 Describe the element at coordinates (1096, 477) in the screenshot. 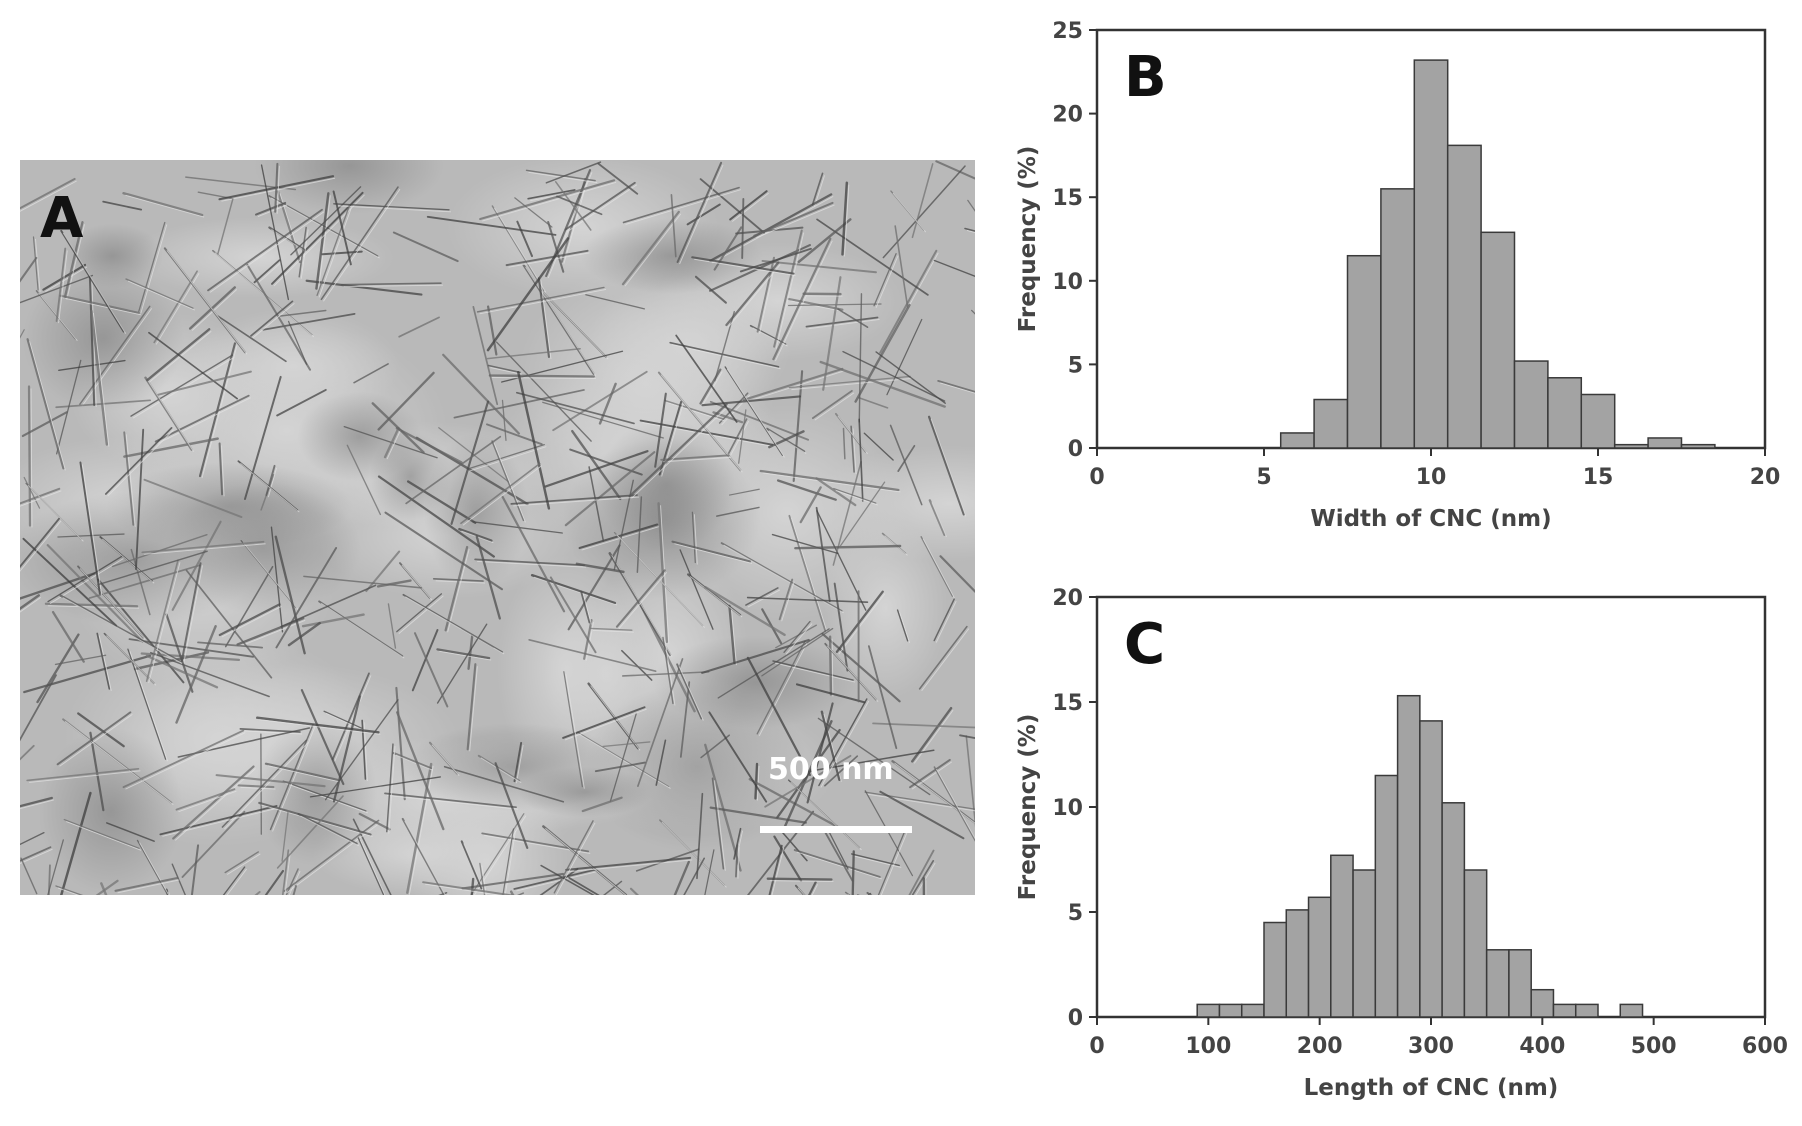

I see `x-tick-label: 0` at that location.